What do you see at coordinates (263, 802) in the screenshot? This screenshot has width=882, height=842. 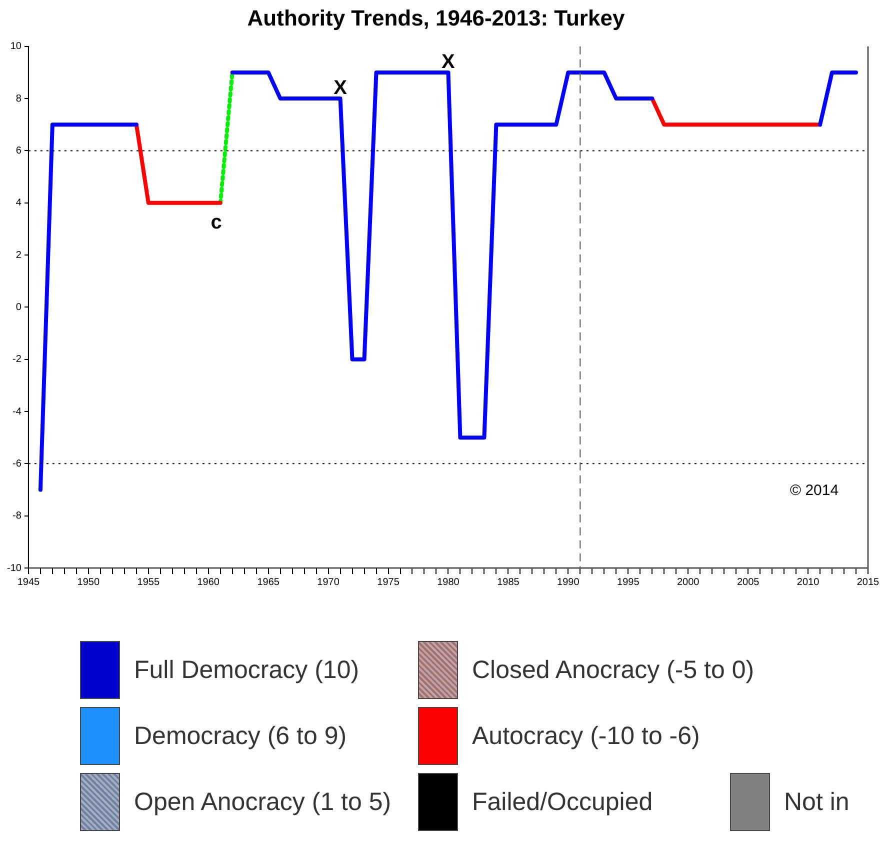 I see `text: Open Anocracy (1 to 5)` at bounding box center [263, 802].